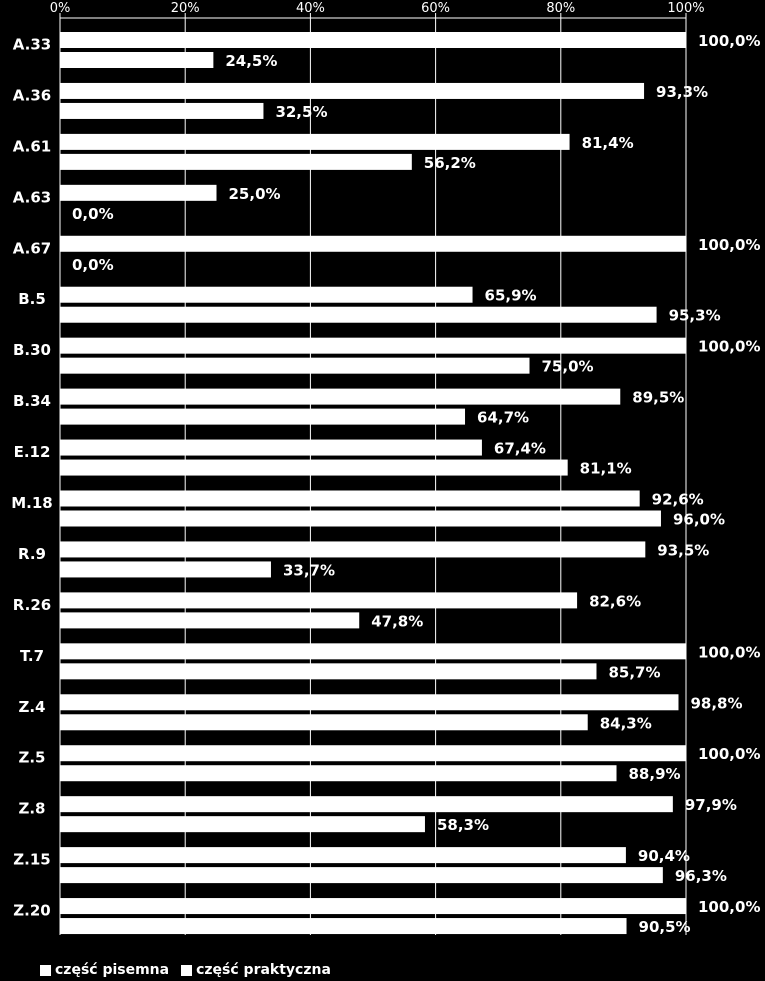 The image size is (765, 981). I want to click on data-label-praktyczna: 33,7%, so click(309, 570).